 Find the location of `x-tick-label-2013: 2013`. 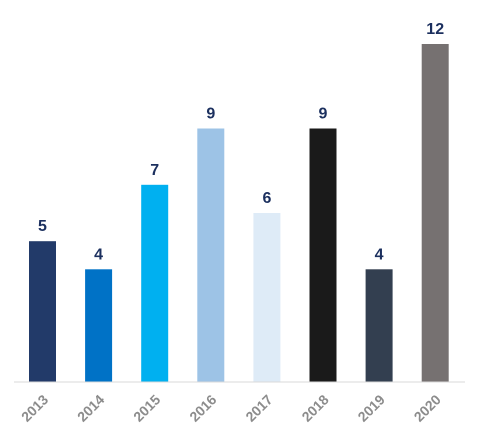

x-tick-label-2013: 2013 is located at coordinates (34, 407).